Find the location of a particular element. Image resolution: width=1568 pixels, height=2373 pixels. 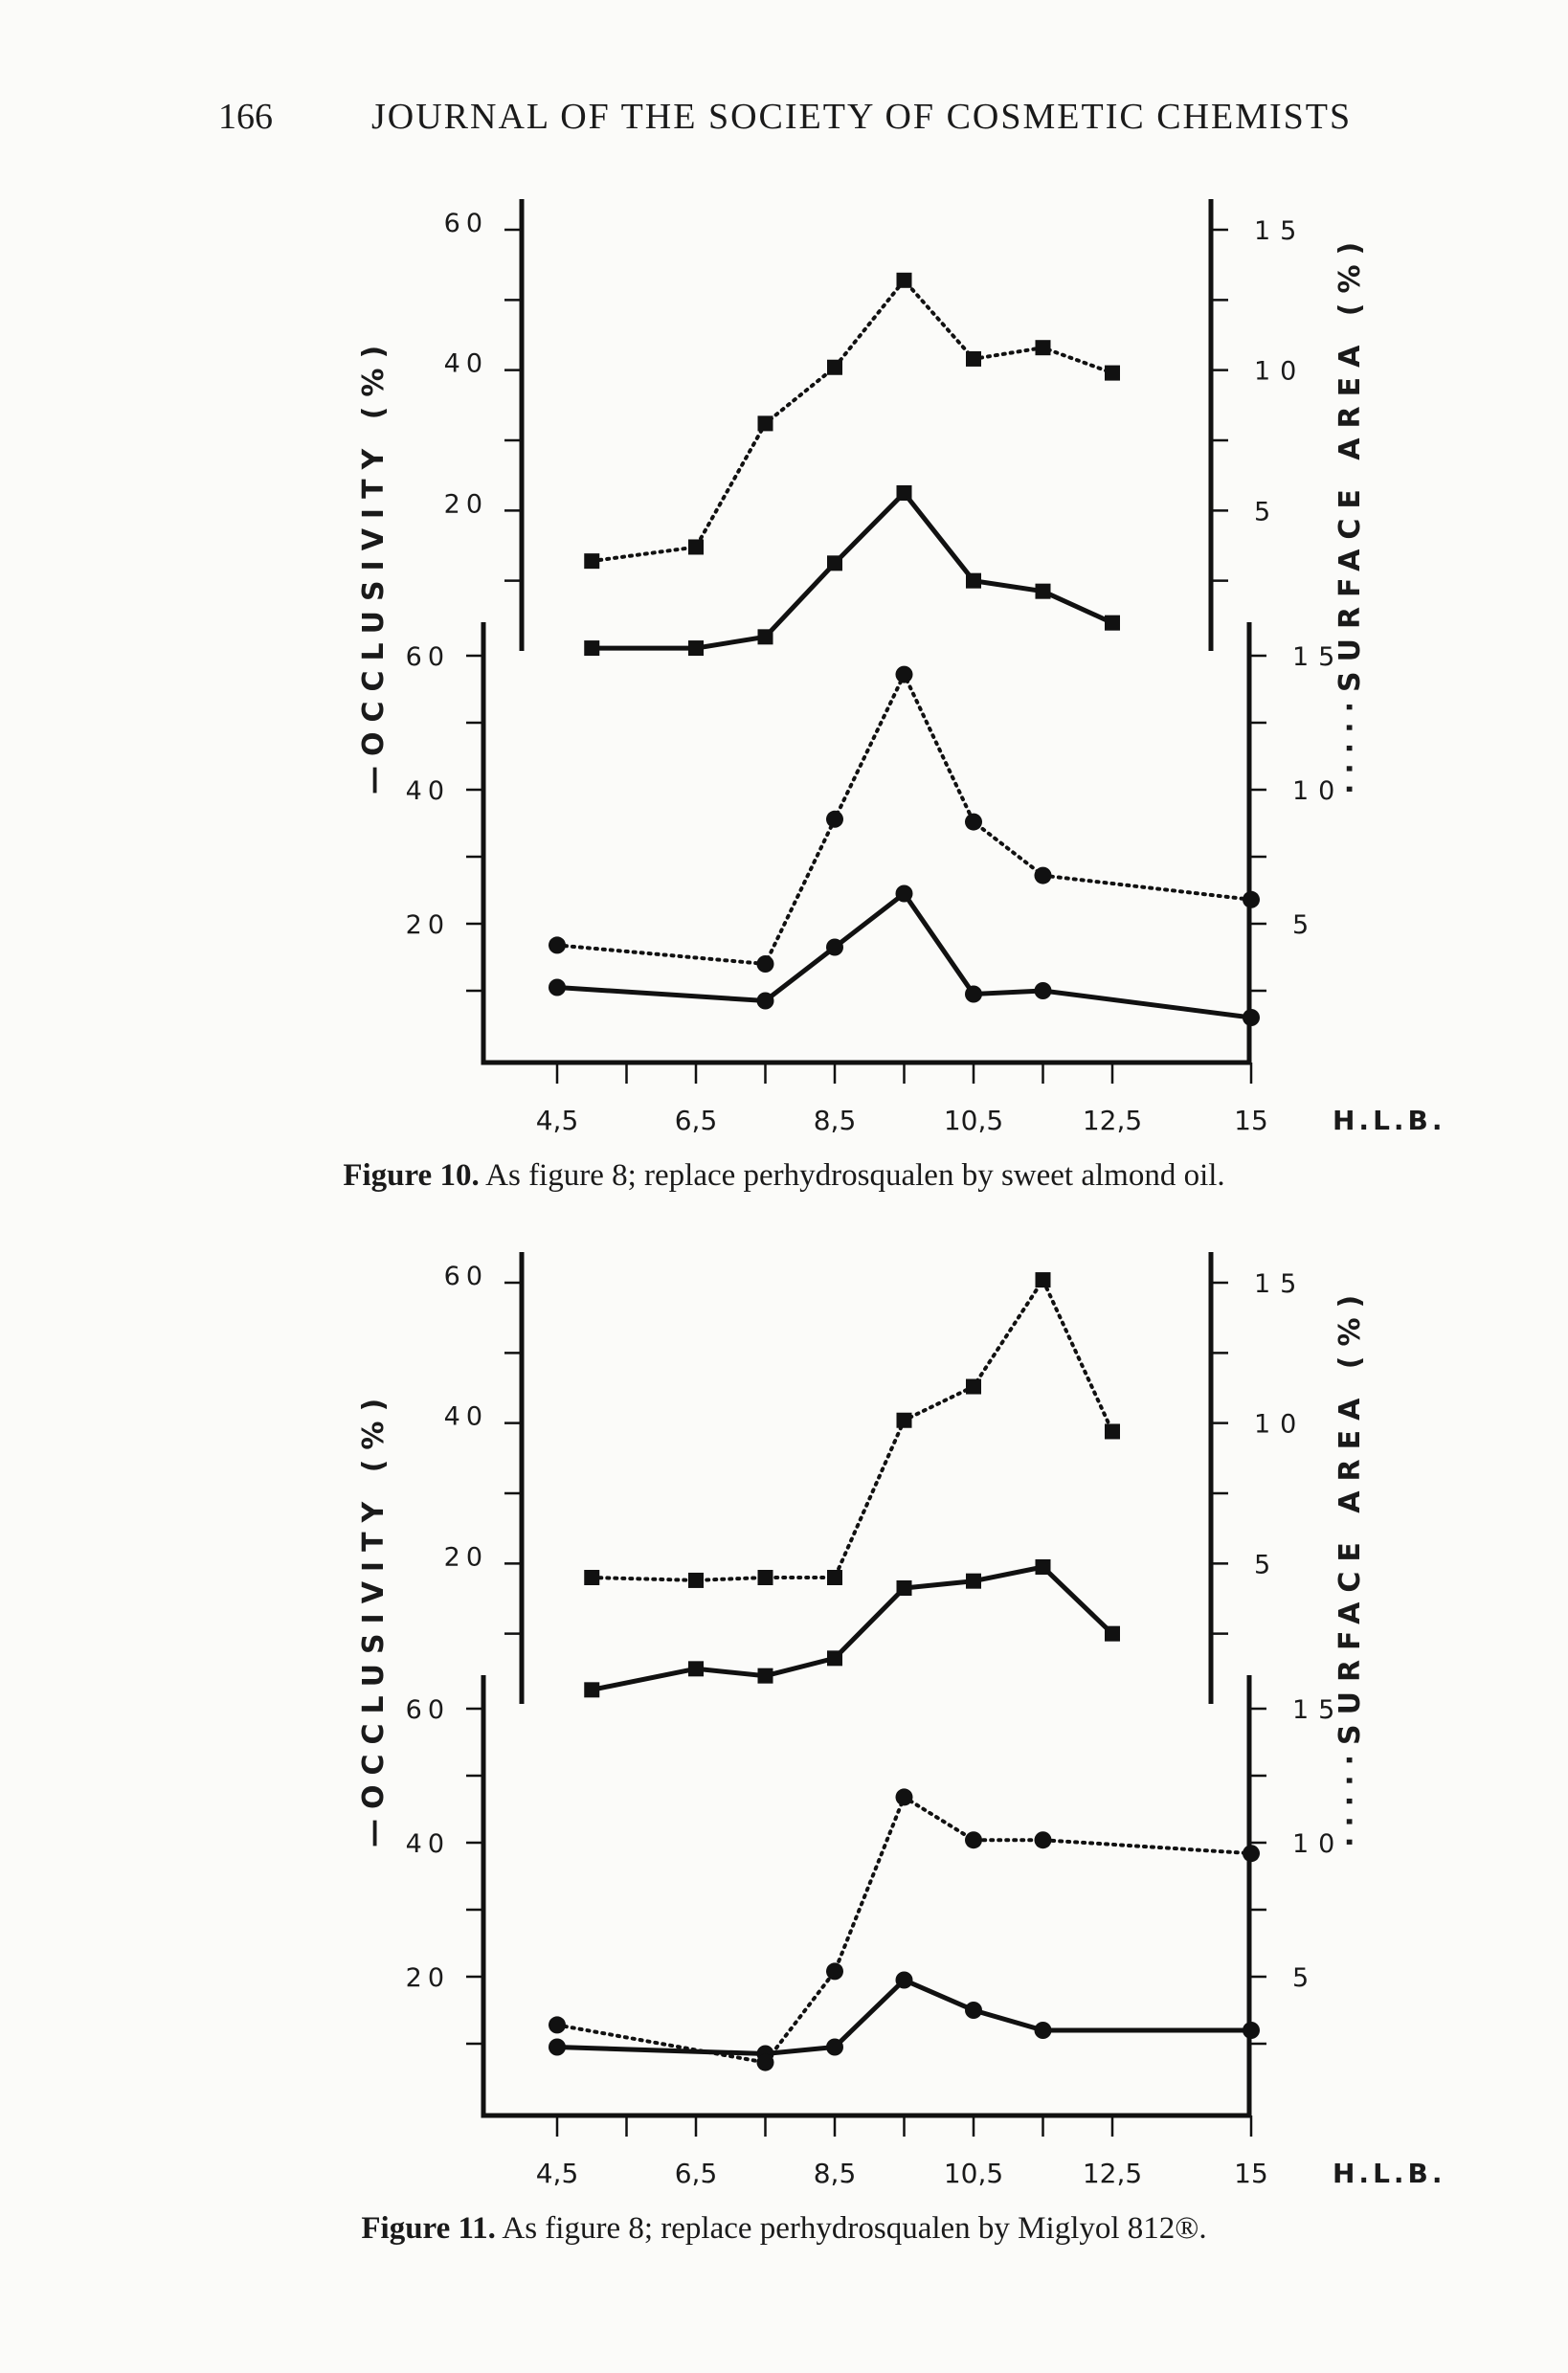

fig11-x-tick-label: 6,5 is located at coordinates (696, 2173).